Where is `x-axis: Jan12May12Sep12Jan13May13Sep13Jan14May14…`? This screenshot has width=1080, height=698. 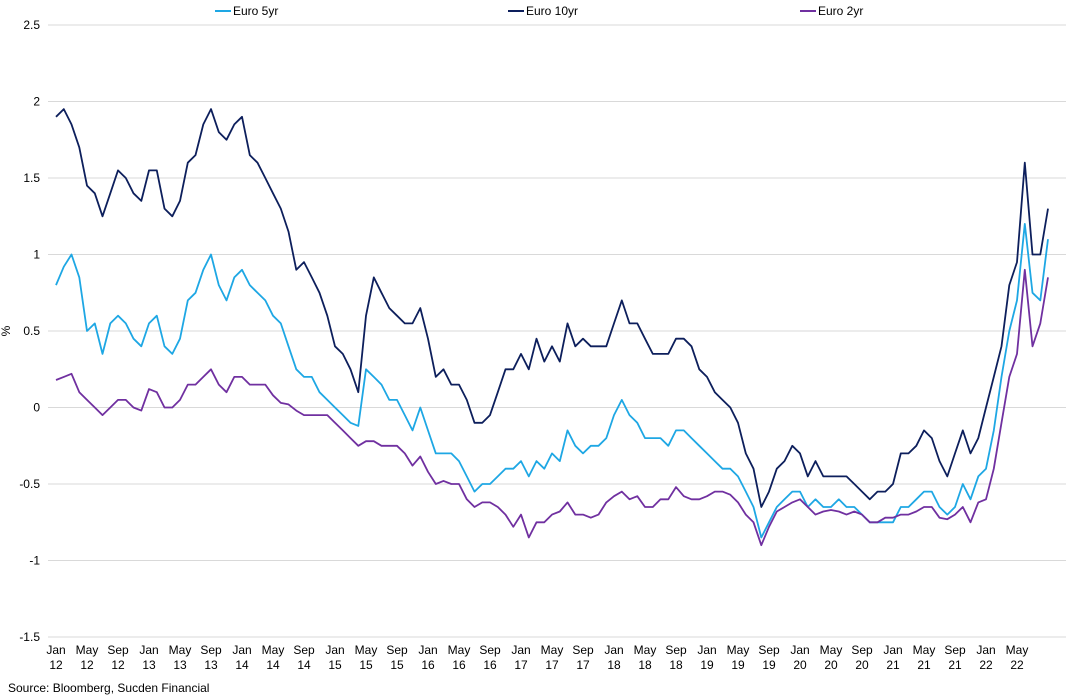
x-axis: Jan12May12Sep12Jan13May13Sep13Jan14May14… is located at coordinates (537, 657).